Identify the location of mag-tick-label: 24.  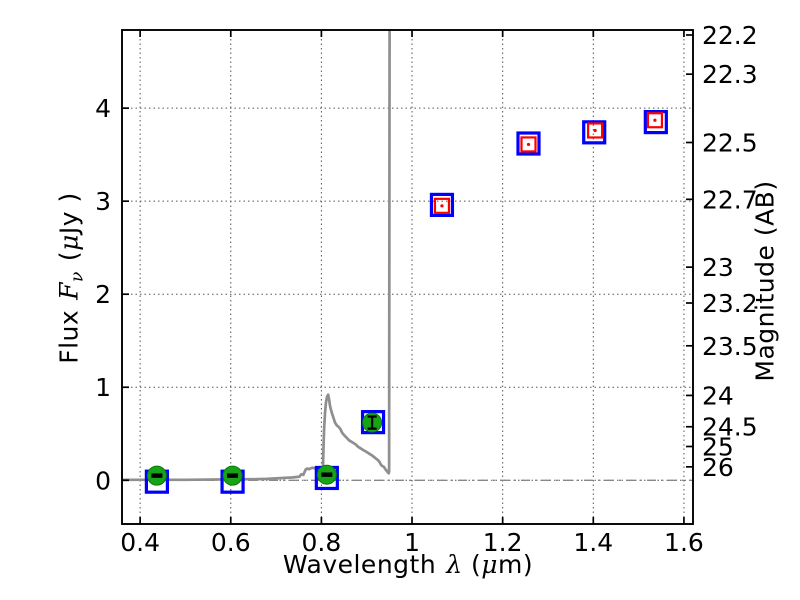
(718, 395).